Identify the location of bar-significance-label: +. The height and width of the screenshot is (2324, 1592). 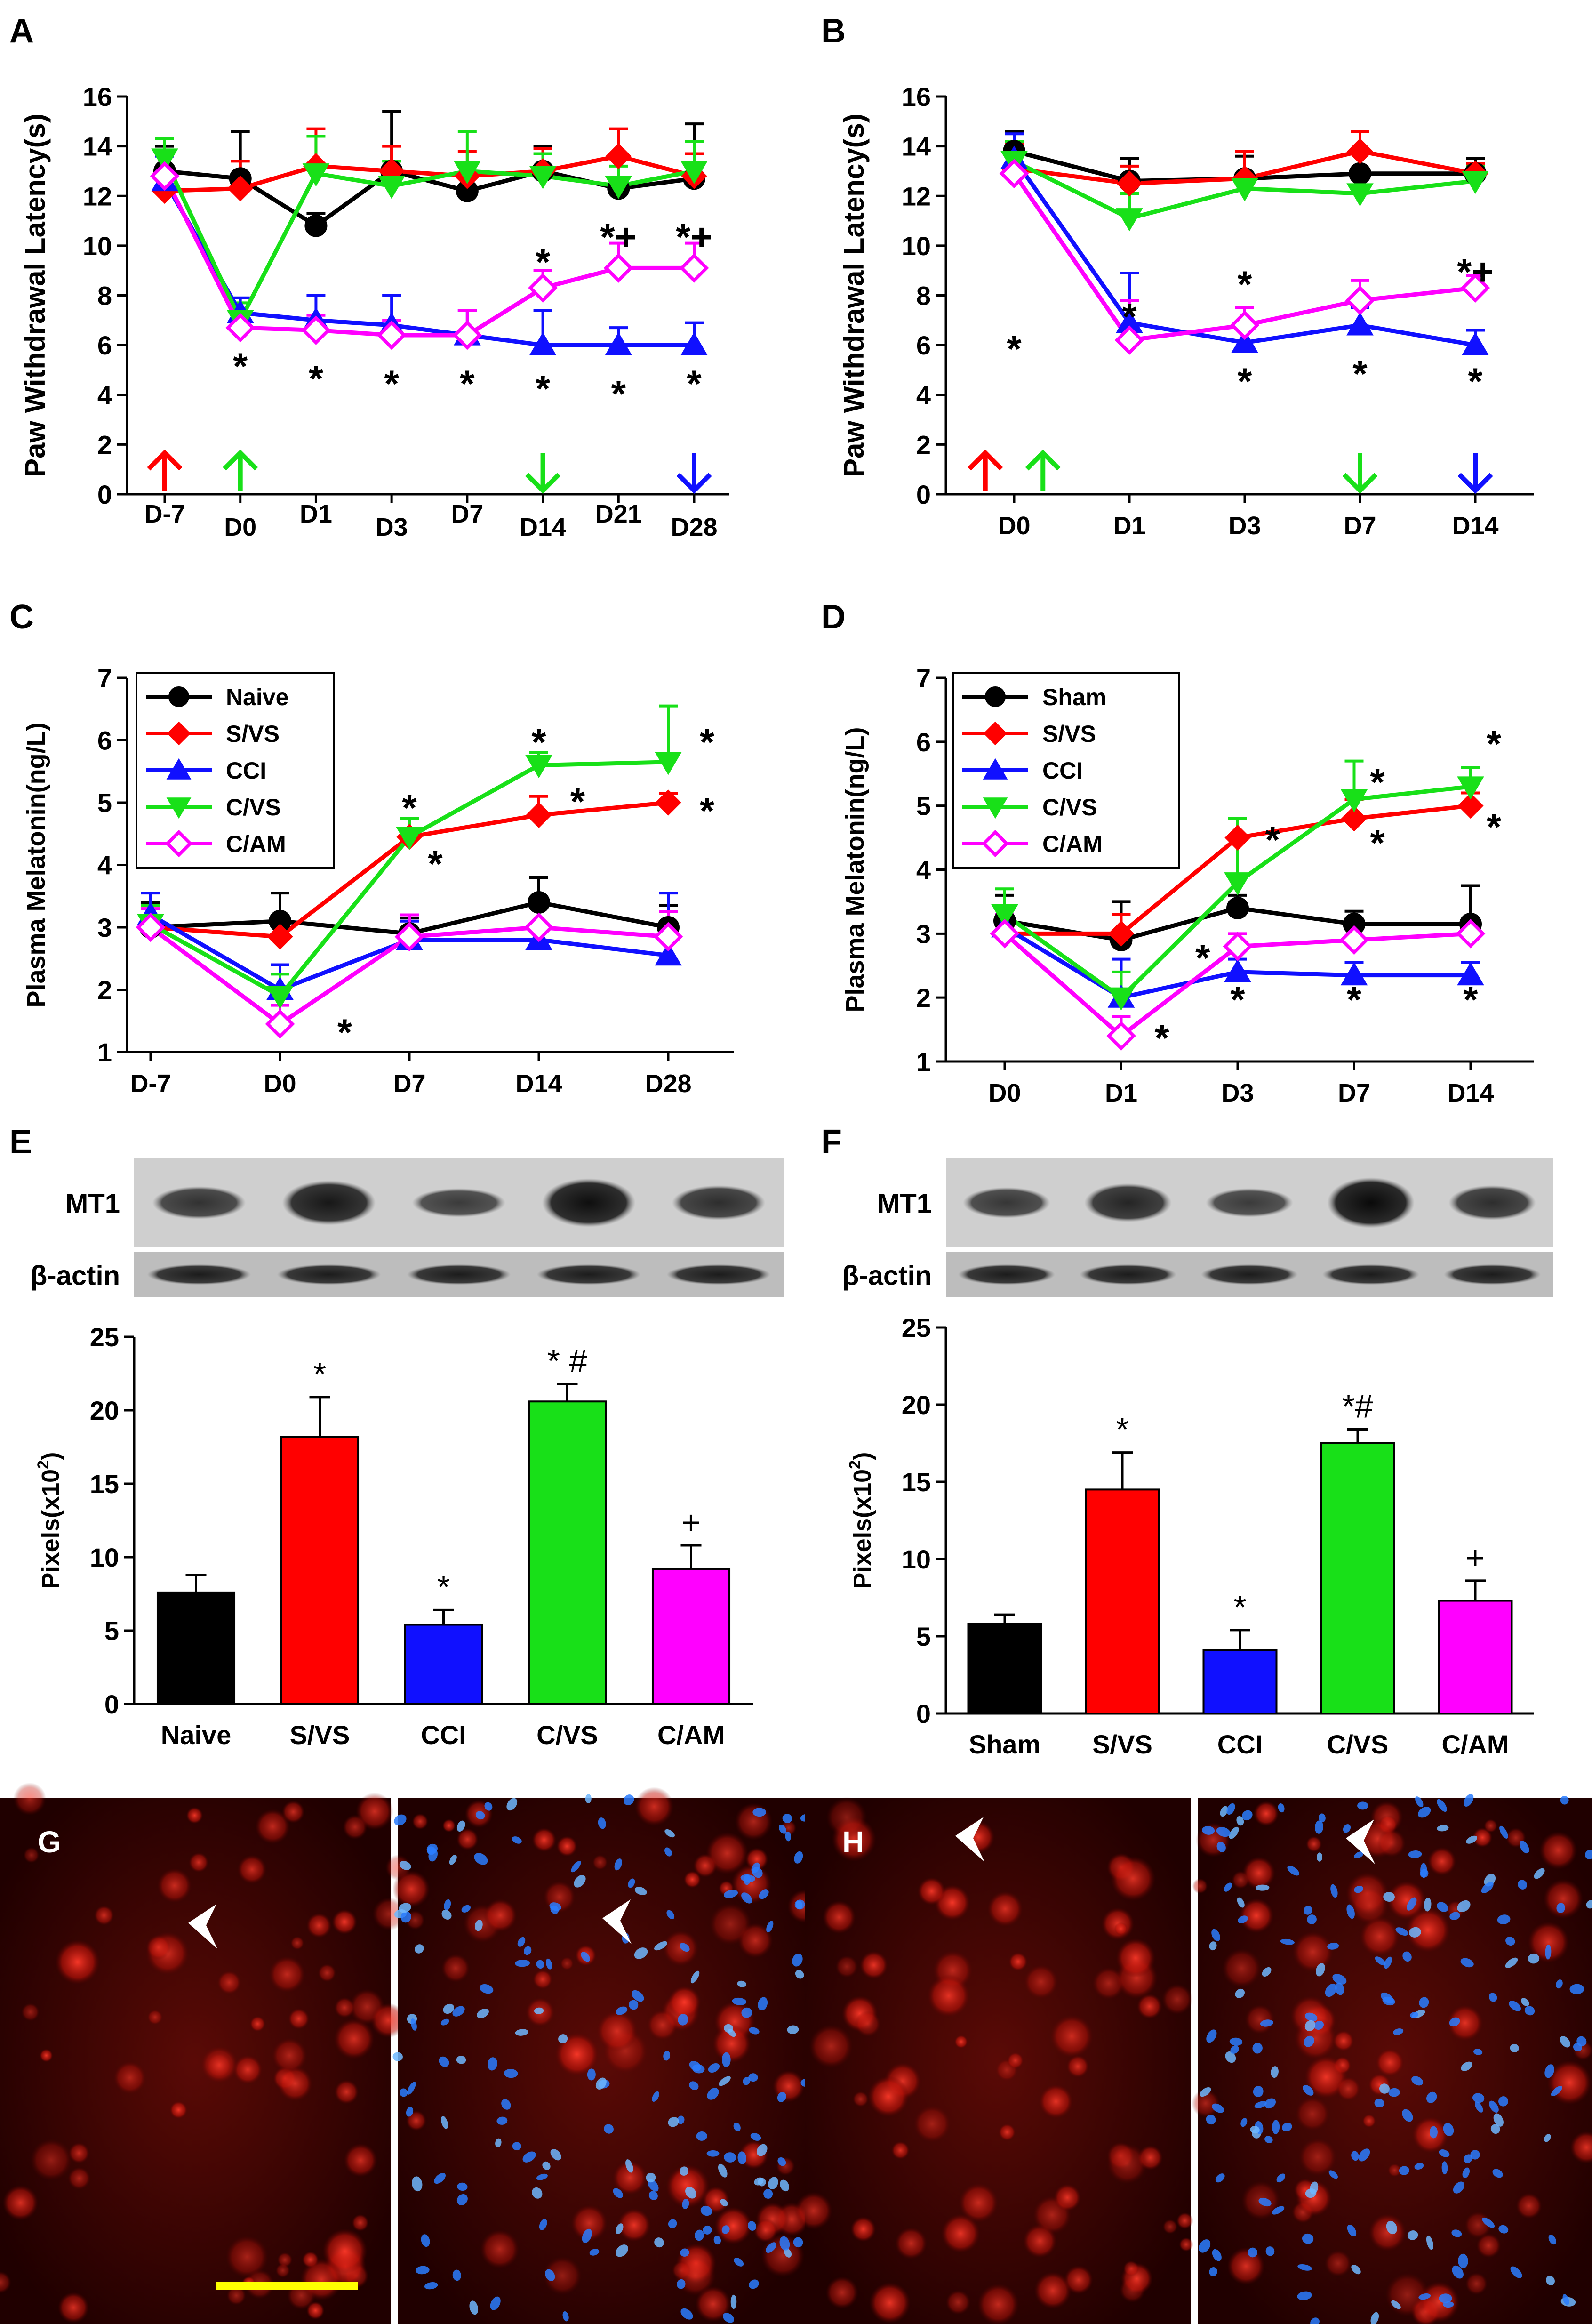
(691, 1522).